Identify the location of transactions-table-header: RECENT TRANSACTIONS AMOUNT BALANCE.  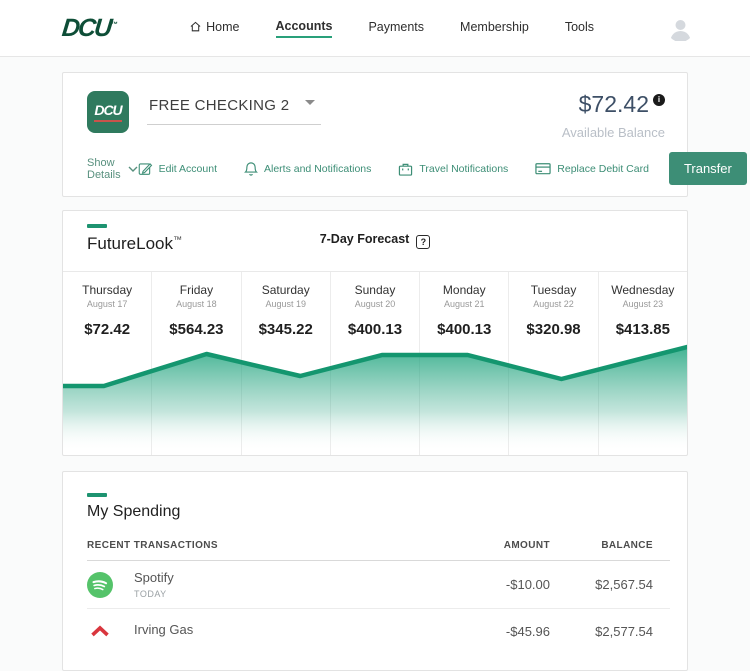
(378, 550).